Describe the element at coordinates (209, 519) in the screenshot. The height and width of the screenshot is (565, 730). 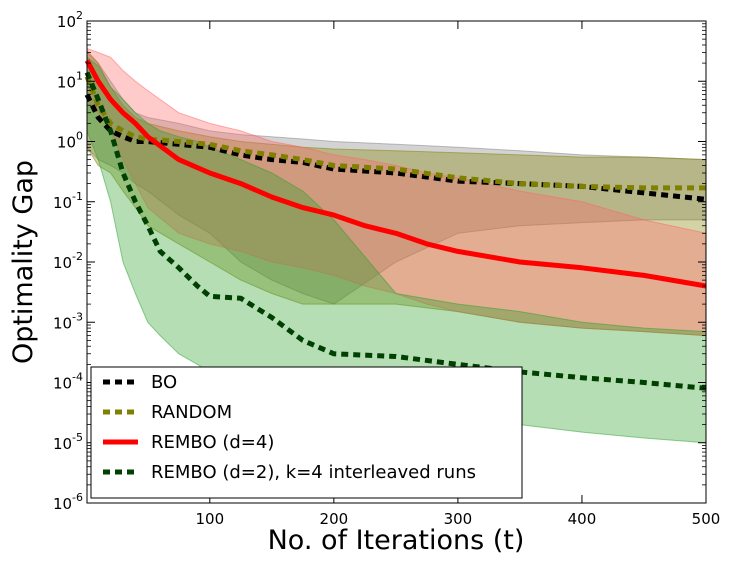
I see `x-tick-label: 100` at that location.